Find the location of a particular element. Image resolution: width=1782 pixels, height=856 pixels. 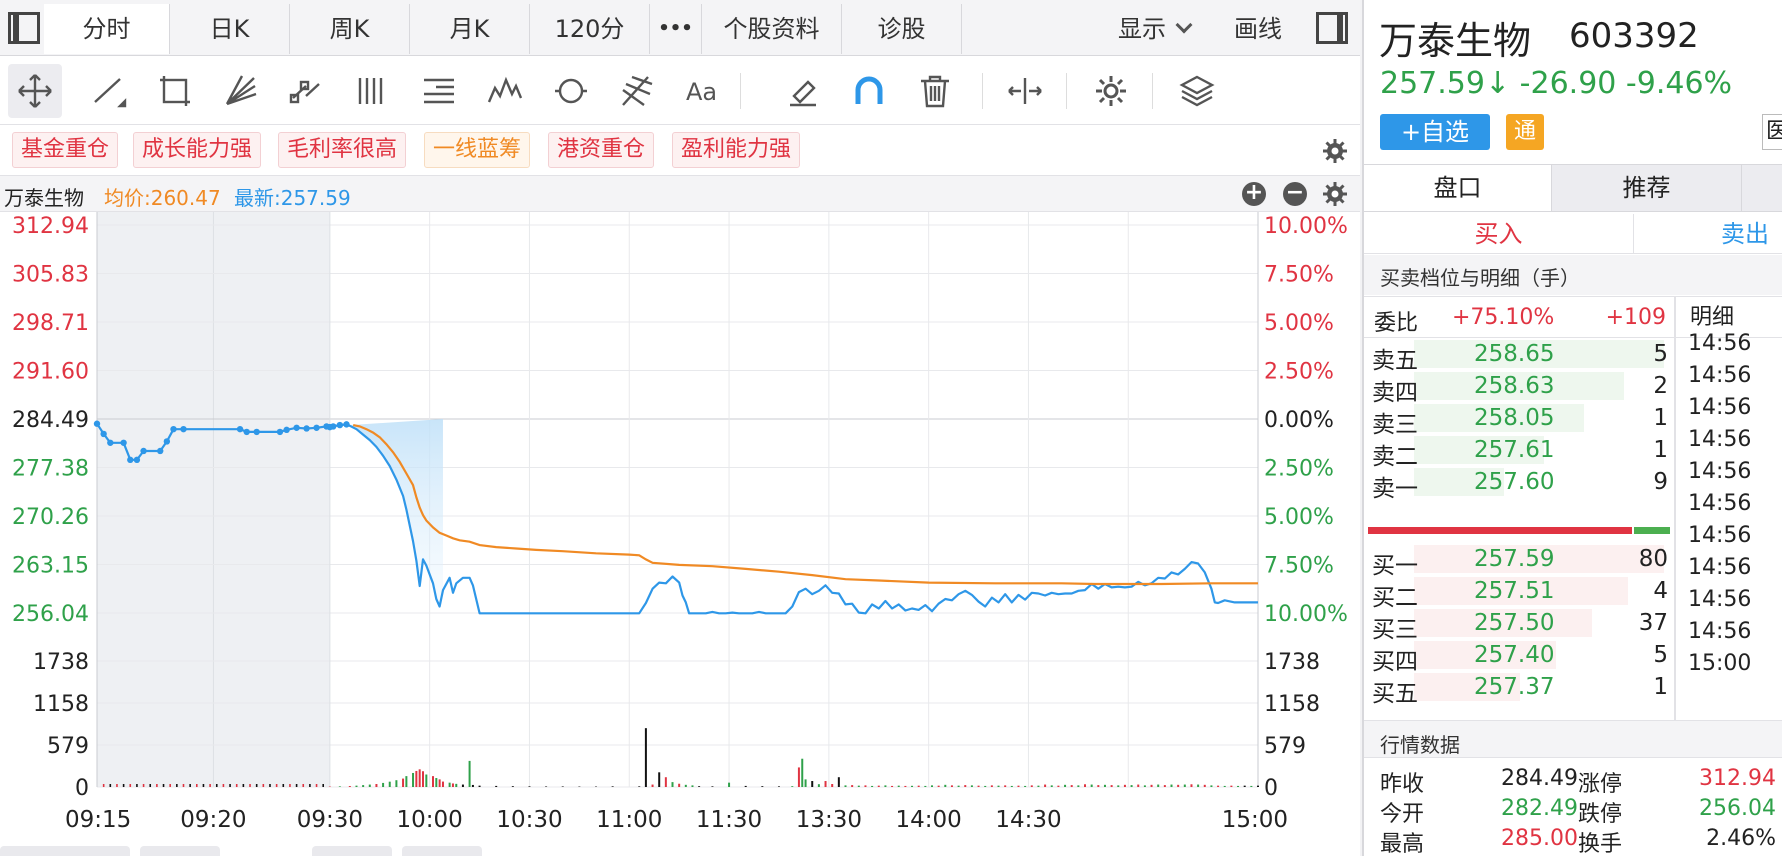

market-label: 换手 is located at coordinates (1600, 844).